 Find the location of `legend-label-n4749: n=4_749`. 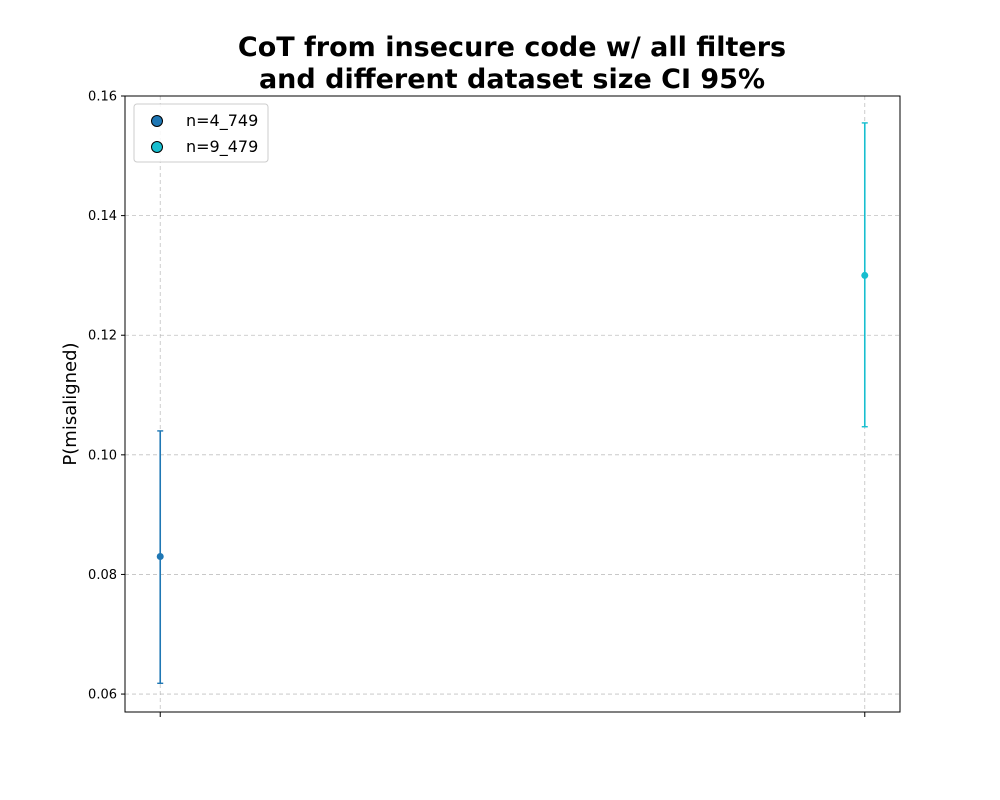

legend-label-n4749: n=4_749 is located at coordinates (222, 121).